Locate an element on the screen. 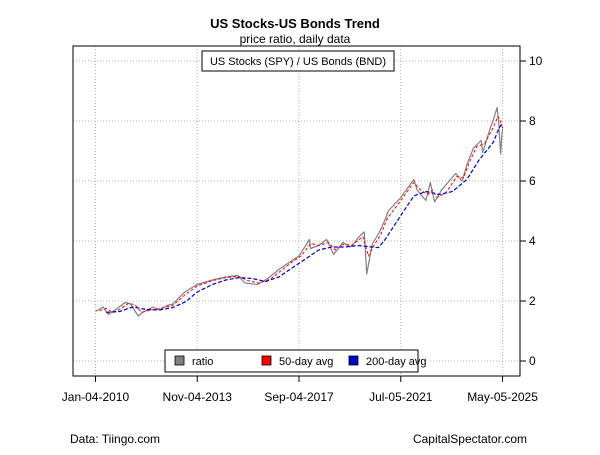  legend-frame is located at coordinates (291, 361).